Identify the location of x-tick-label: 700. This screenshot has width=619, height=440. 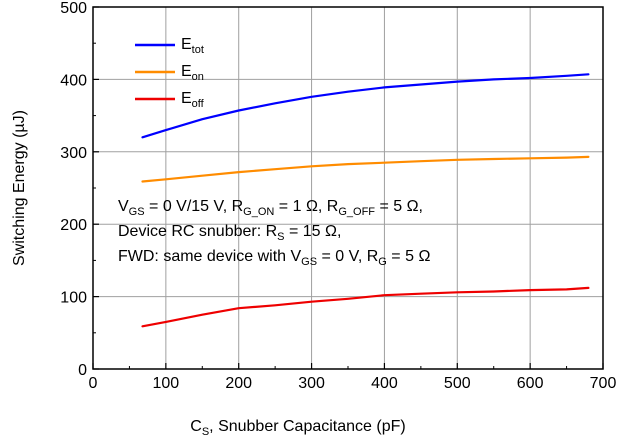
(603, 383).